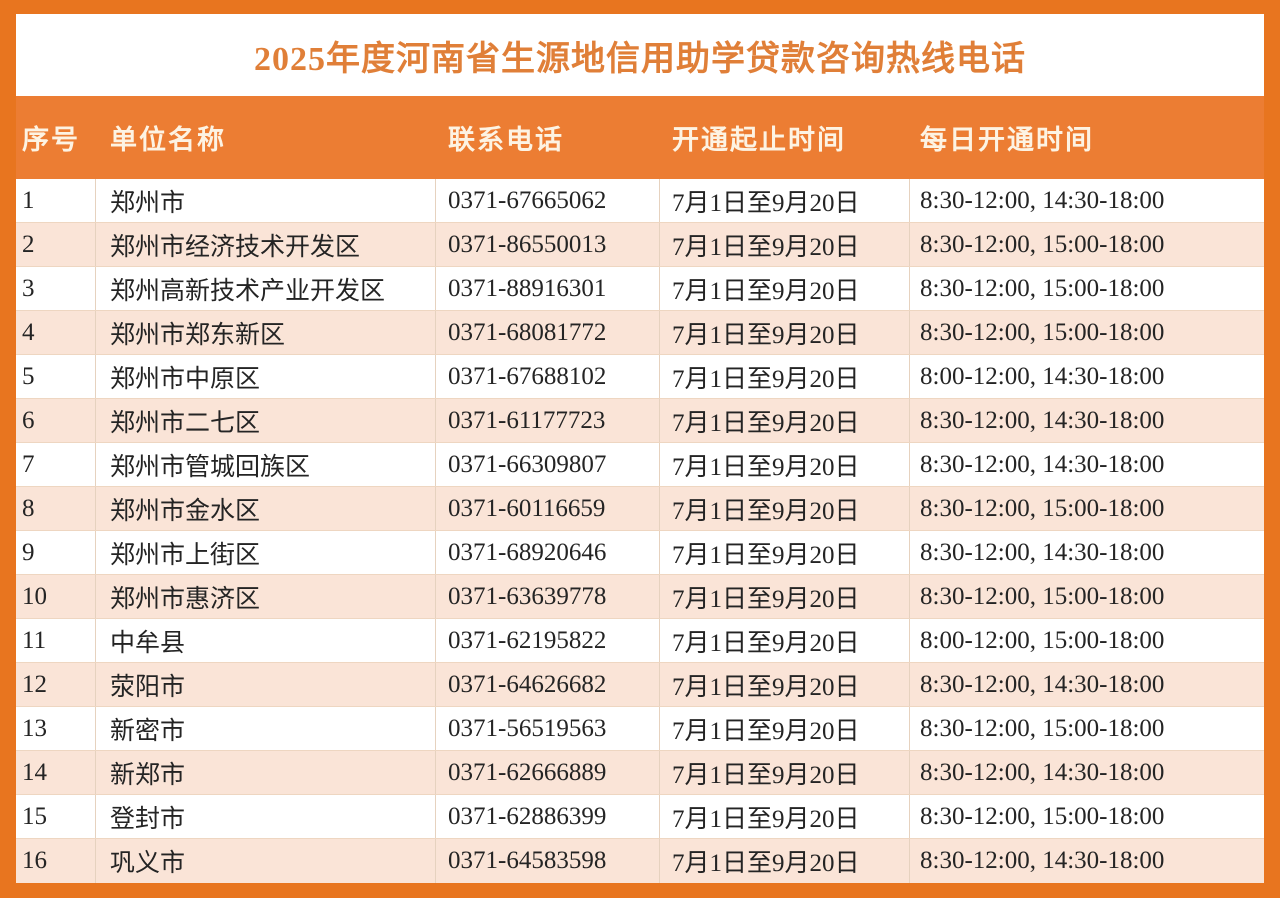 Image resolution: width=1280 pixels, height=898 pixels. I want to click on cell-unit-name: 郑州市惠济区, so click(266, 596).